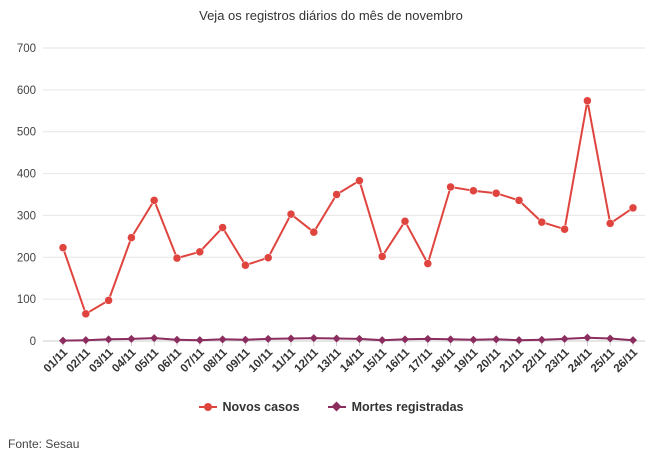 Image resolution: width=662 pixels, height=457 pixels. Describe the element at coordinates (215, 360) in the screenshot. I see `x-tick-label: 08/11` at that location.